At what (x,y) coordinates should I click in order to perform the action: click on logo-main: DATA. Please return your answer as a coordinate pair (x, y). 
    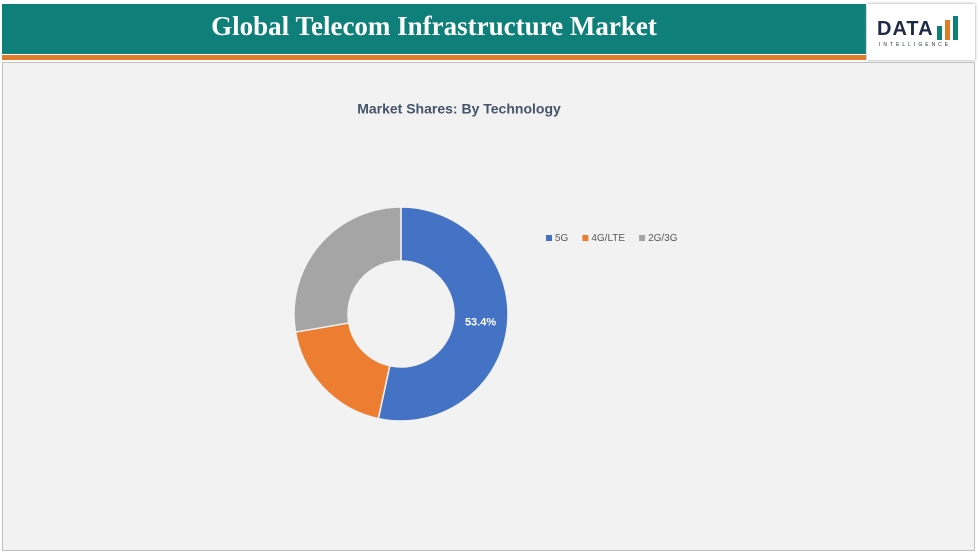
    Looking at the image, I should click on (905, 29).